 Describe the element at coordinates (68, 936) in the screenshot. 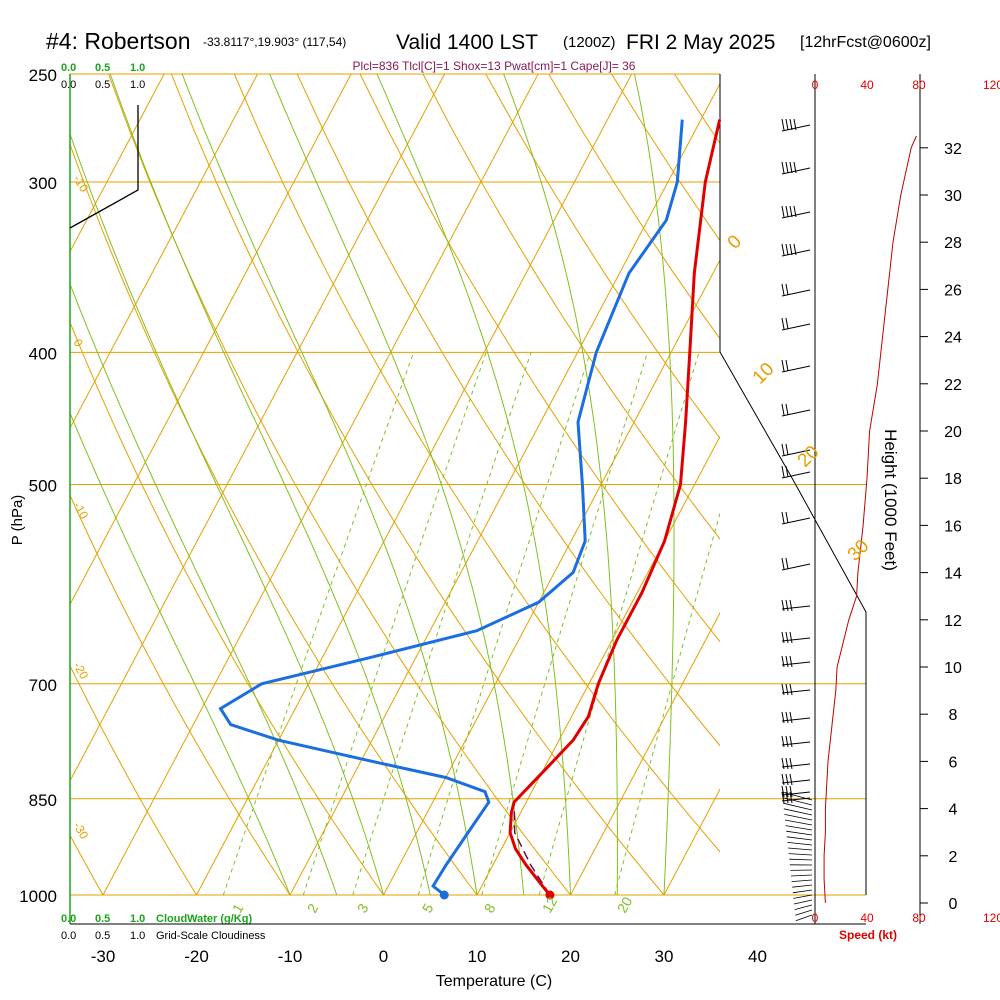

I see `cloudiness-bottom-tick: 0.0` at that location.